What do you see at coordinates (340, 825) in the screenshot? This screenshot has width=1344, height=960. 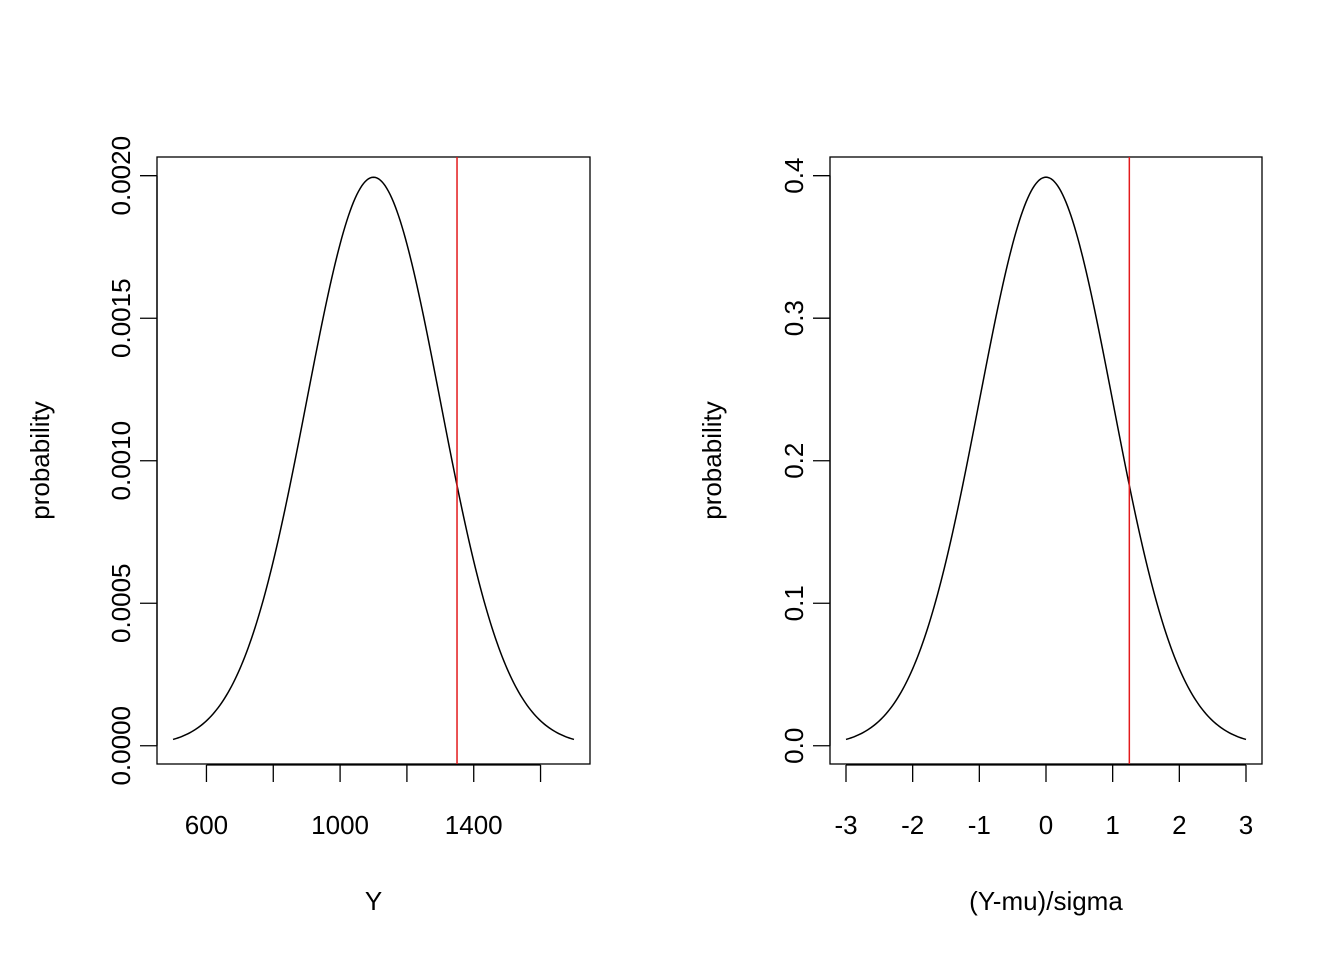 I see `x-tick-label: 1000` at bounding box center [340, 825].